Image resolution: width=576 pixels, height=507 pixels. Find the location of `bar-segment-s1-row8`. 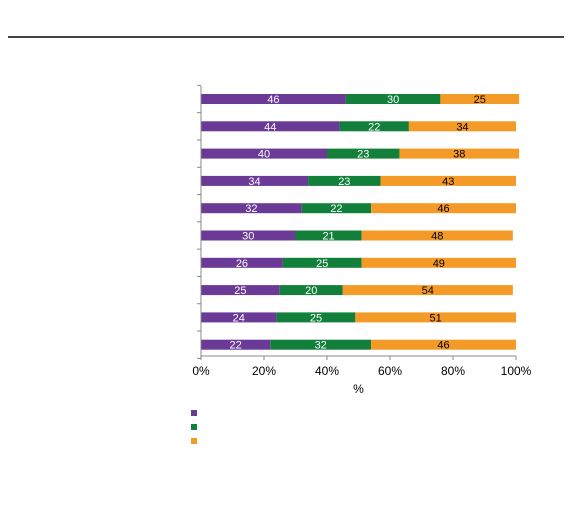

bar-segment-s1-row8 is located at coordinates (240, 290).